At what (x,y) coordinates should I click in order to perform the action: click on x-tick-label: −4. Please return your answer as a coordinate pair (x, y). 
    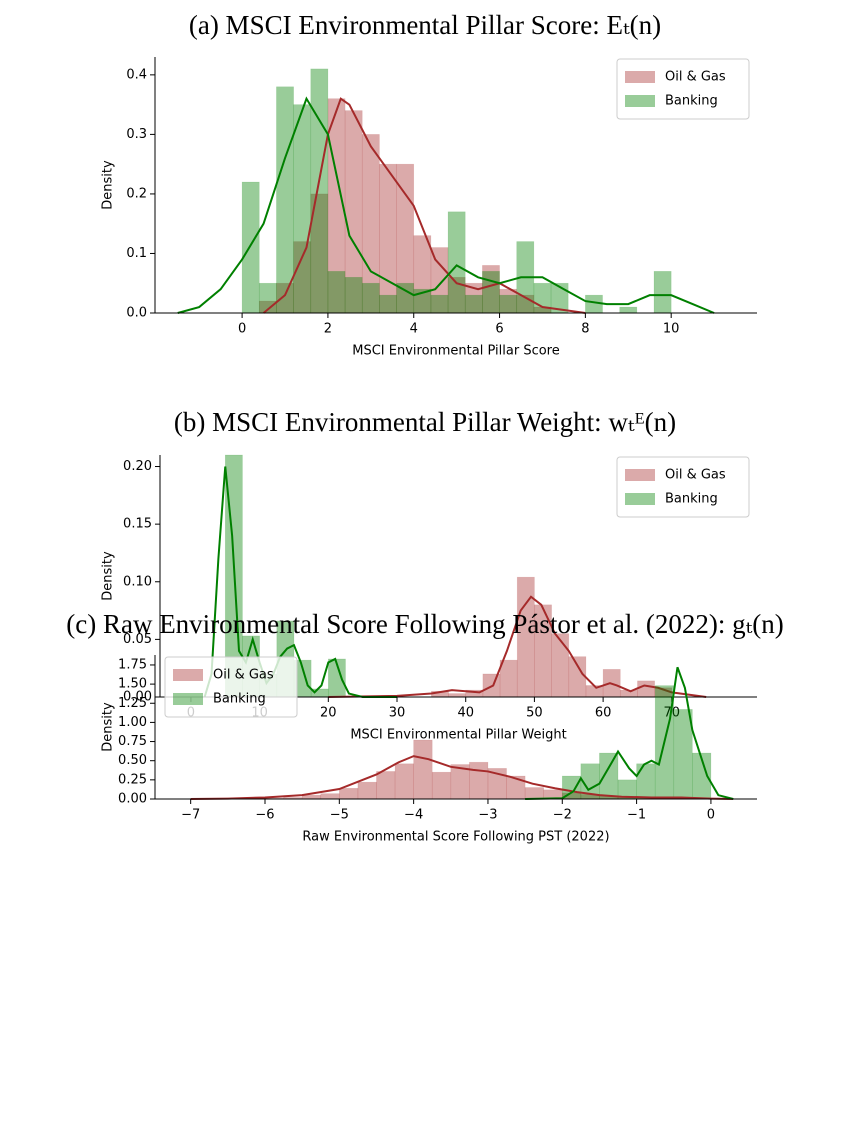
    Looking at the image, I should click on (413, 815).